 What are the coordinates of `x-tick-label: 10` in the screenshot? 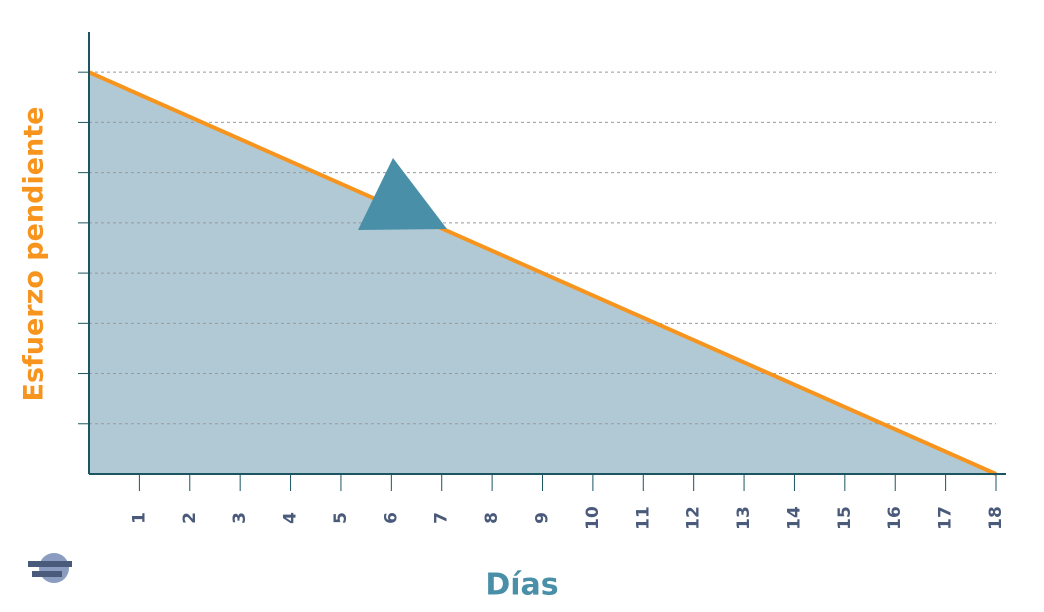 It's located at (593, 518).